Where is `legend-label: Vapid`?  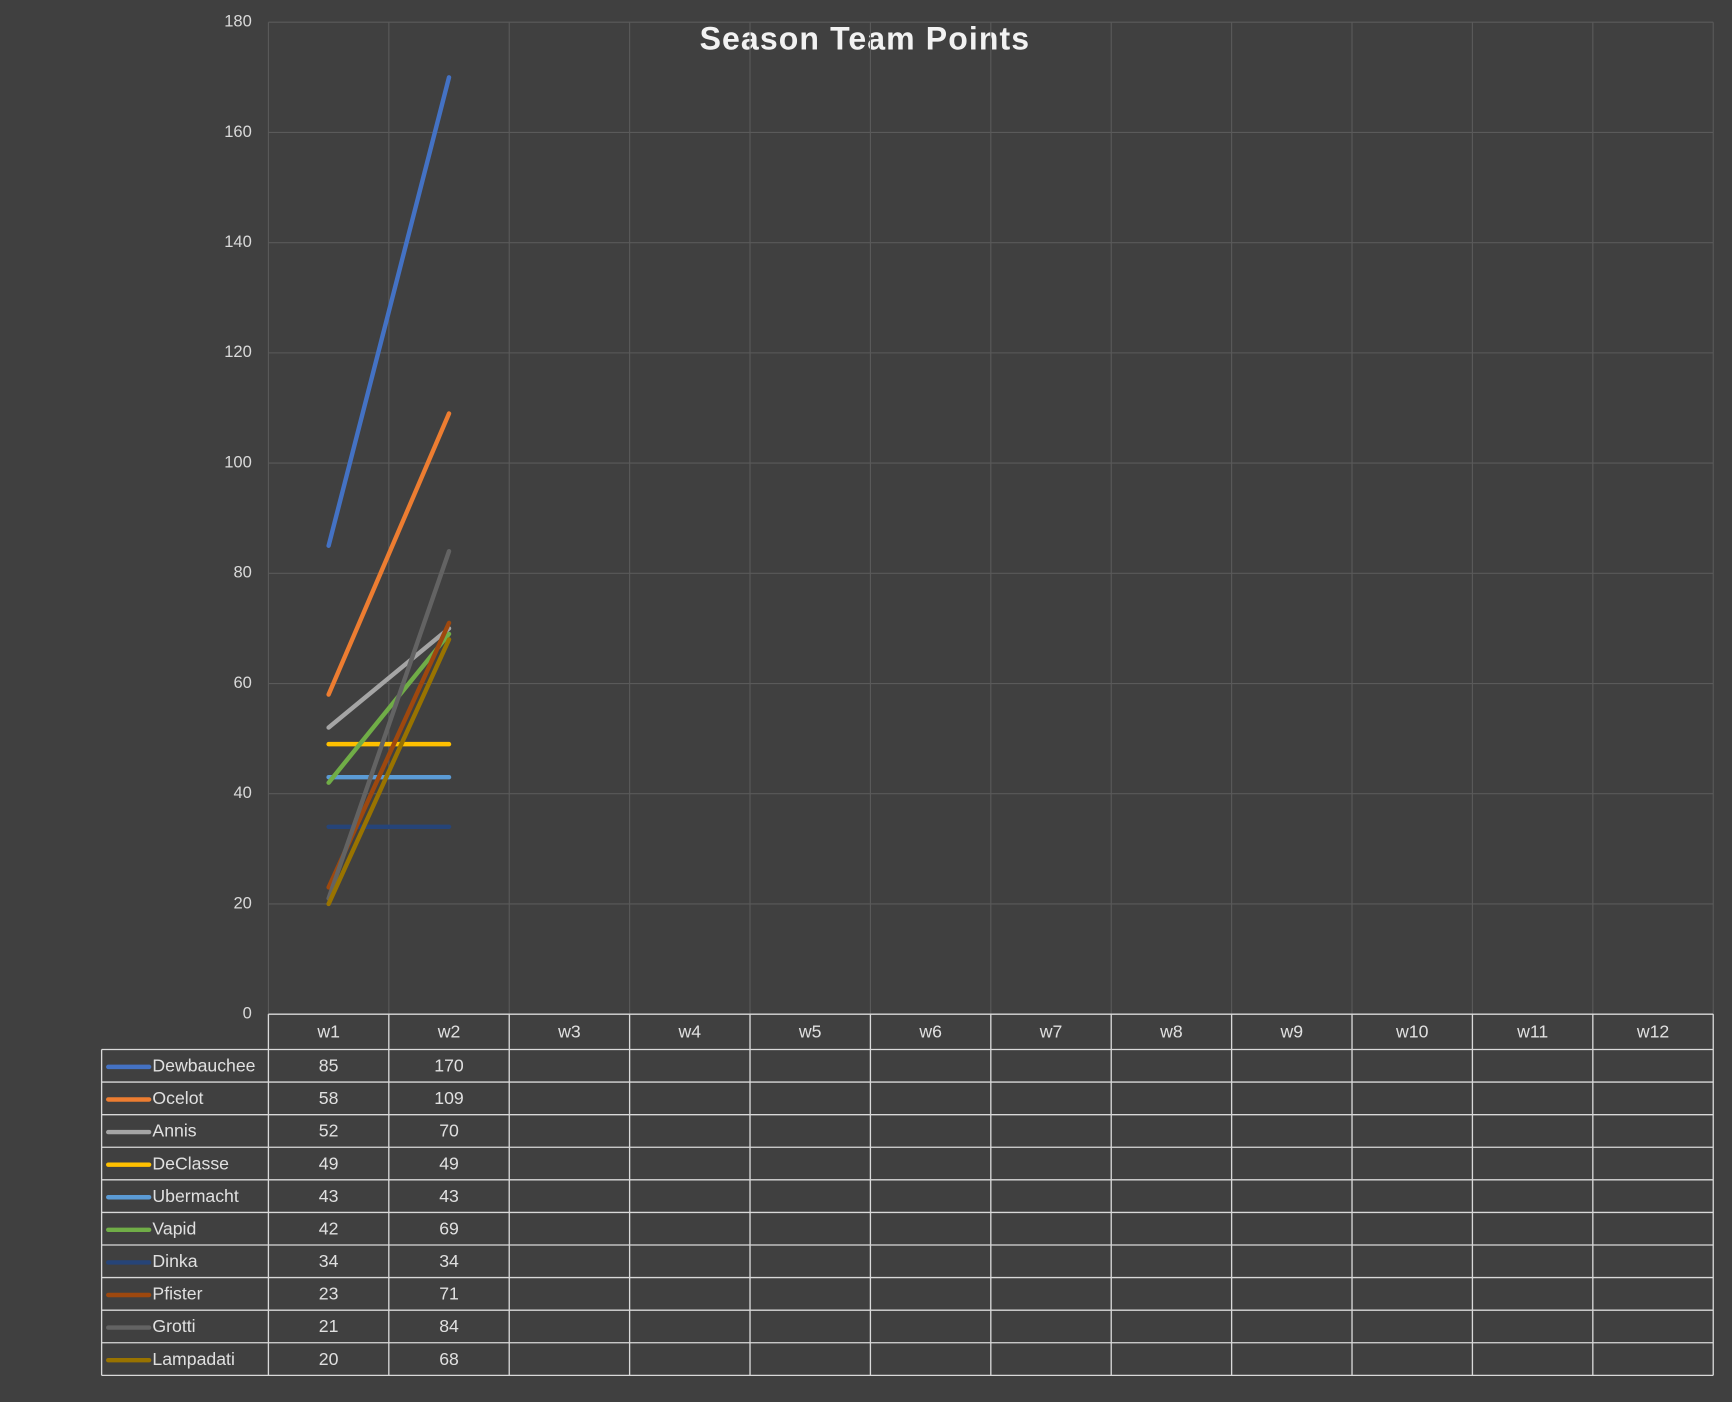 legend-label: Vapid is located at coordinates (174, 1228).